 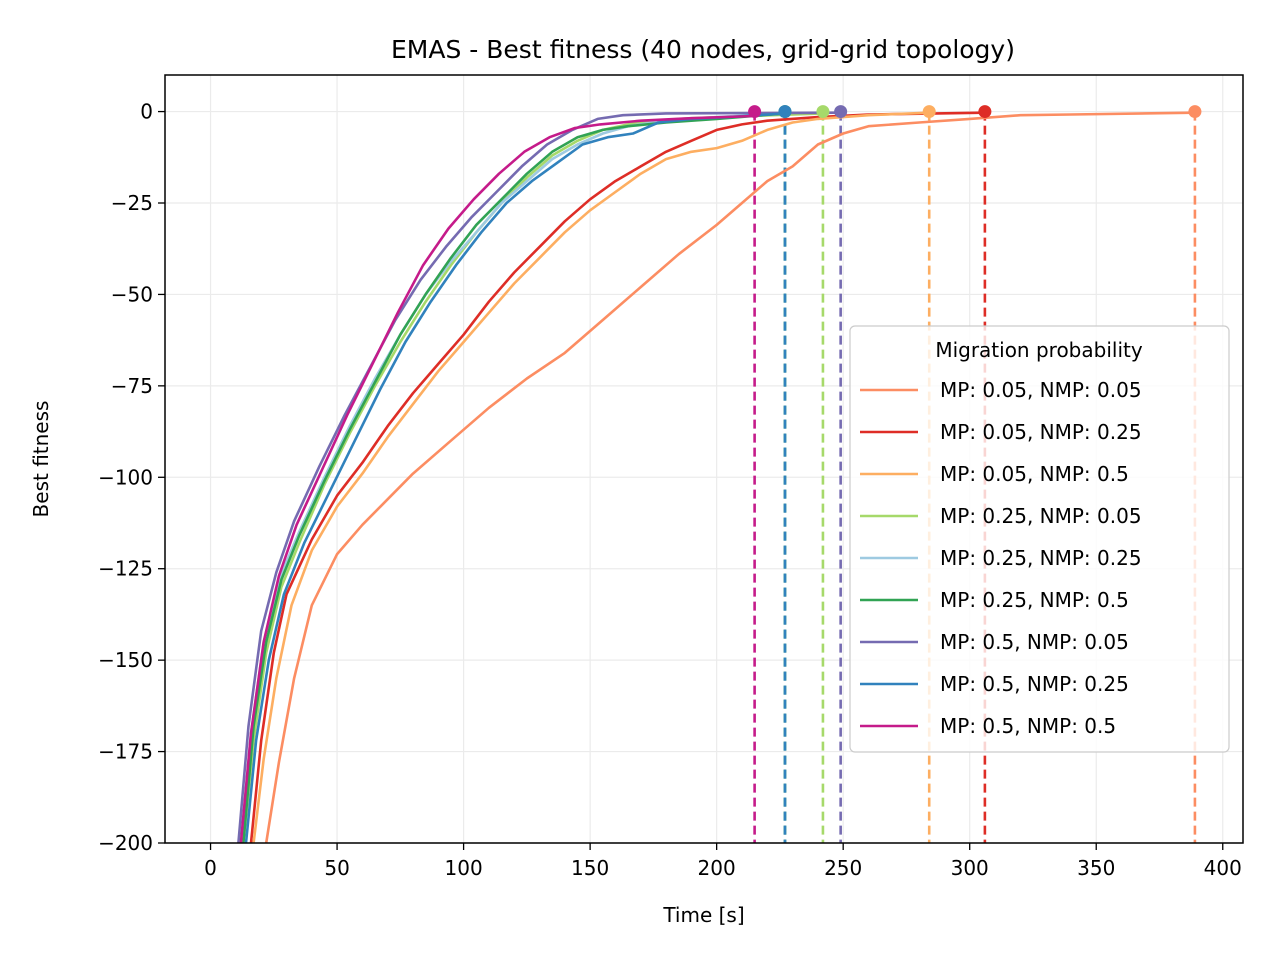 What do you see at coordinates (1028, 726) in the screenshot?
I see `legend-label-9: MP: 0.5, NMP: 0.5` at bounding box center [1028, 726].